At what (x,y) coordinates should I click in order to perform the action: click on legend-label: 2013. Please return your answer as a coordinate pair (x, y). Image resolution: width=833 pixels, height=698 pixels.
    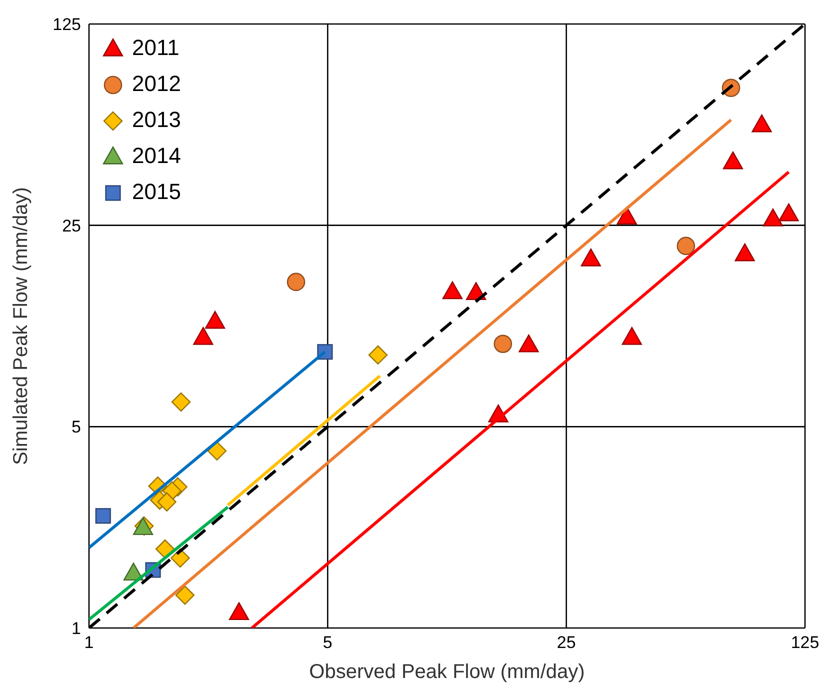
    Looking at the image, I should click on (156, 120).